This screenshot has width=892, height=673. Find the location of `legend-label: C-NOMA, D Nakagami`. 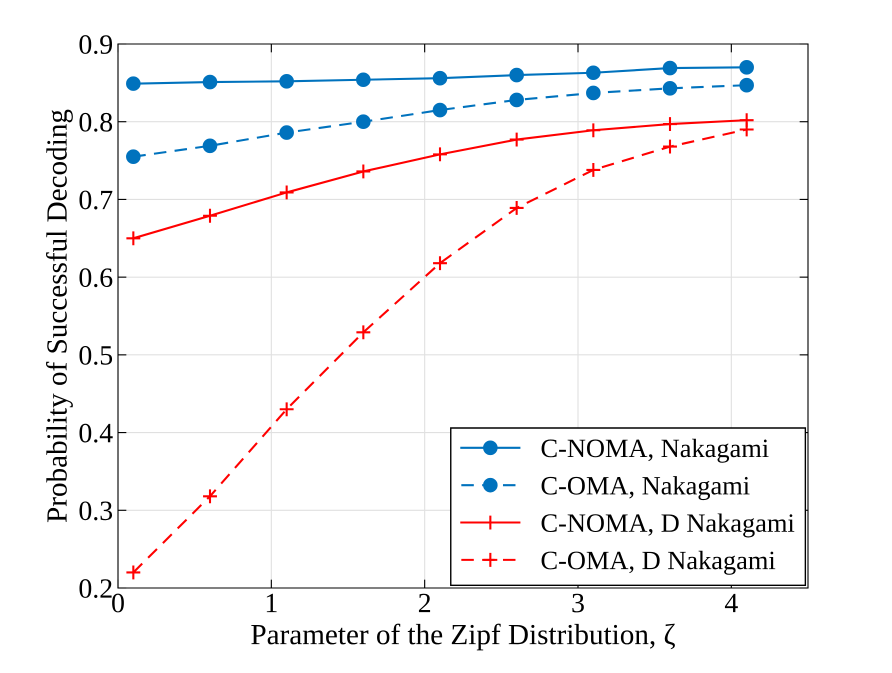

legend-label: C-NOMA, D Nakagami is located at coordinates (668, 525).